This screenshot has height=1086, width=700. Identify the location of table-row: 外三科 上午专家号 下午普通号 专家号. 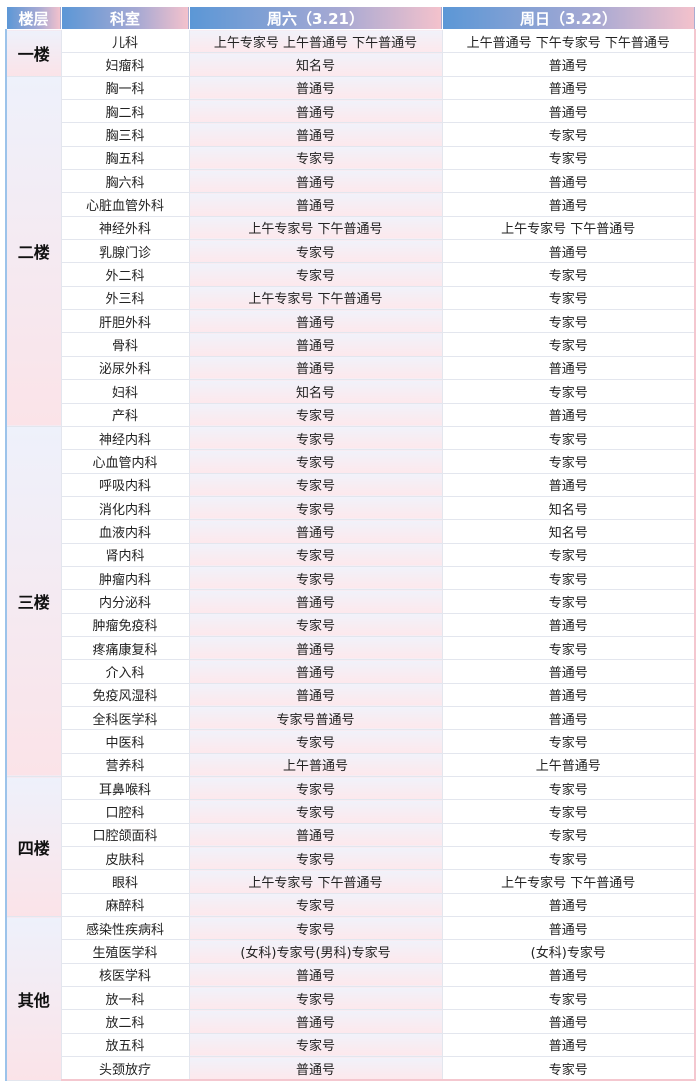
(351, 298).